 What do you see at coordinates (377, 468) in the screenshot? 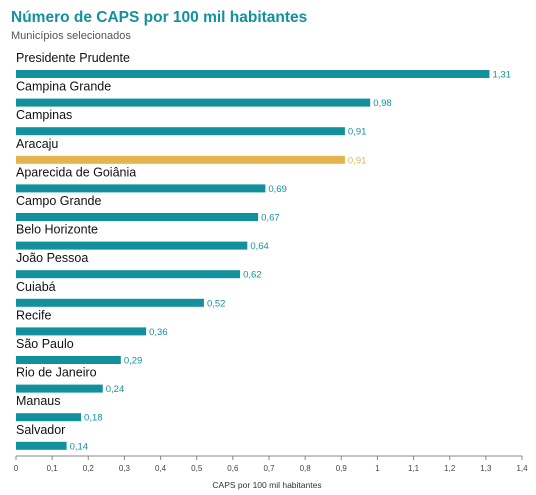
I see `x-tick-label: 1` at bounding box center [377, 468].